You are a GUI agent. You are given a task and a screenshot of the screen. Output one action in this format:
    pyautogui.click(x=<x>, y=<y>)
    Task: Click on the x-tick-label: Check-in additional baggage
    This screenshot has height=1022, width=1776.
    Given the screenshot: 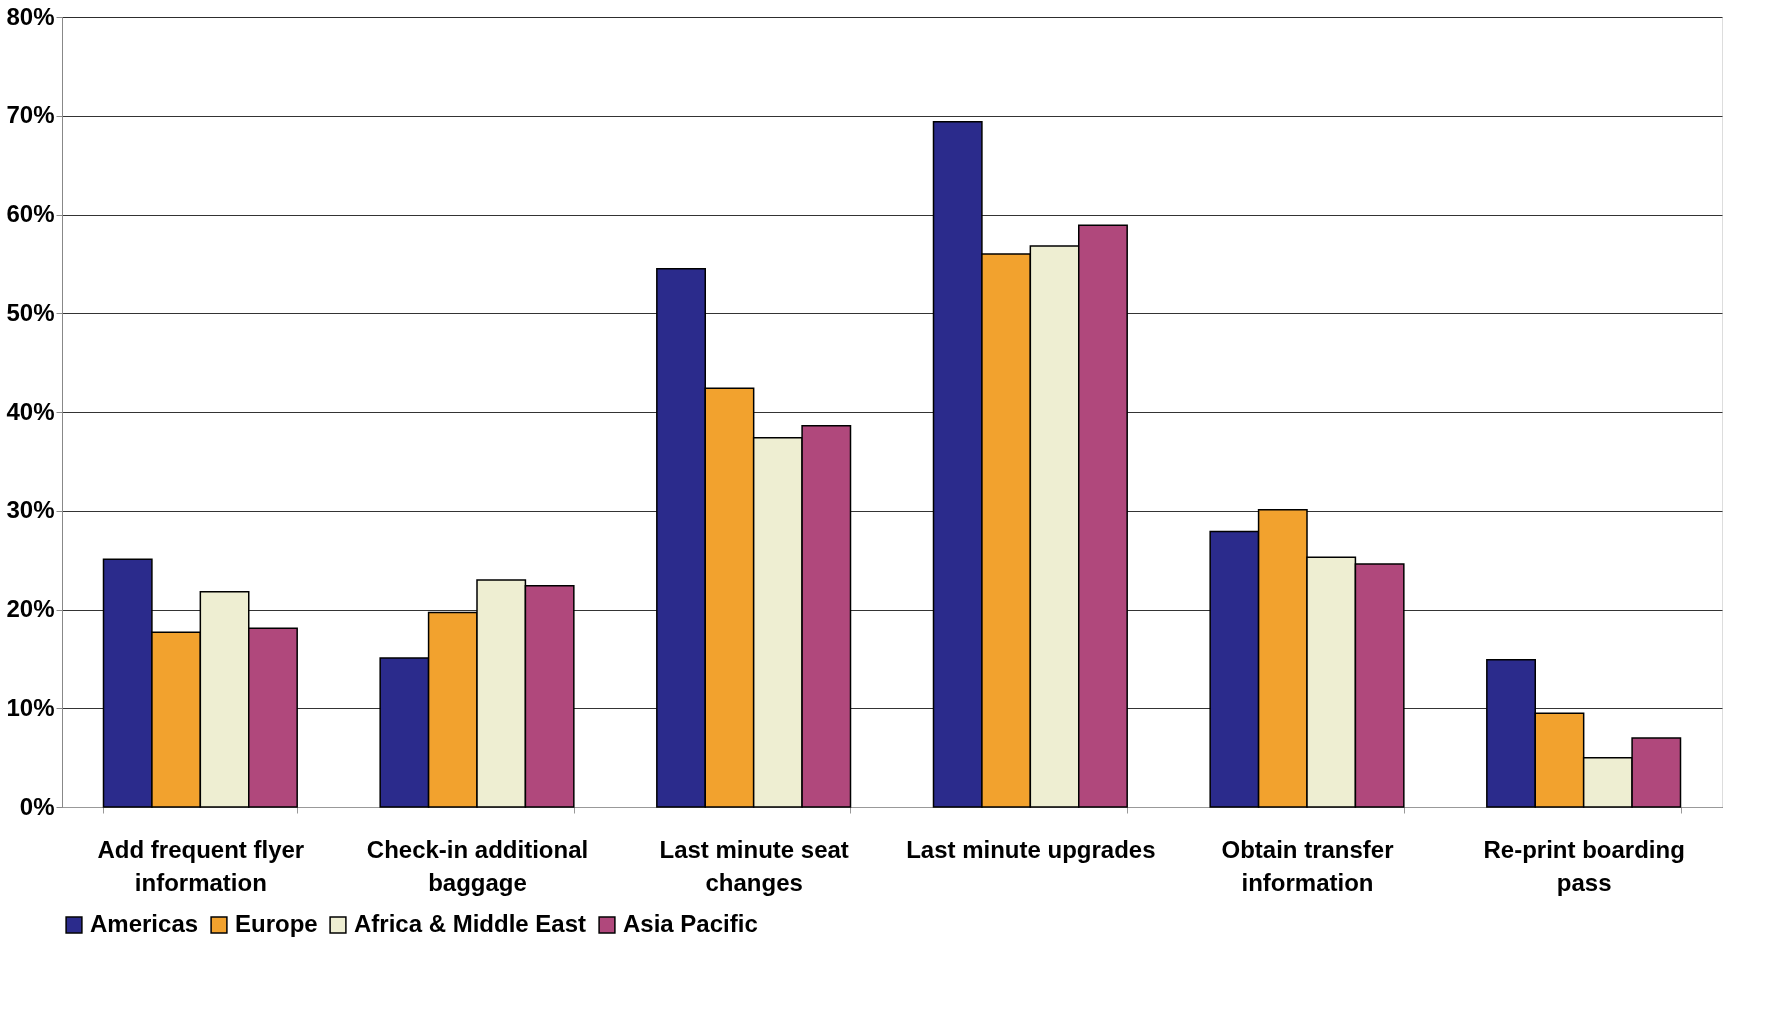 What is the action you would take?
    pyautogui.click(x=477, y=865)
    